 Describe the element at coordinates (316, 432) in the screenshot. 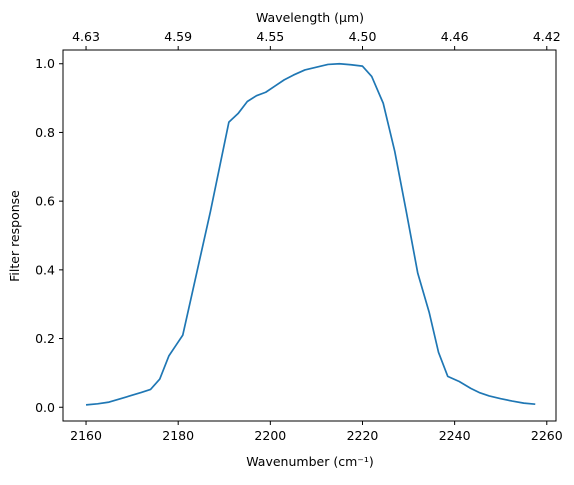

I see `x-axis-ticks: 2160 2180 2200 2220 2240 2260` at that location.